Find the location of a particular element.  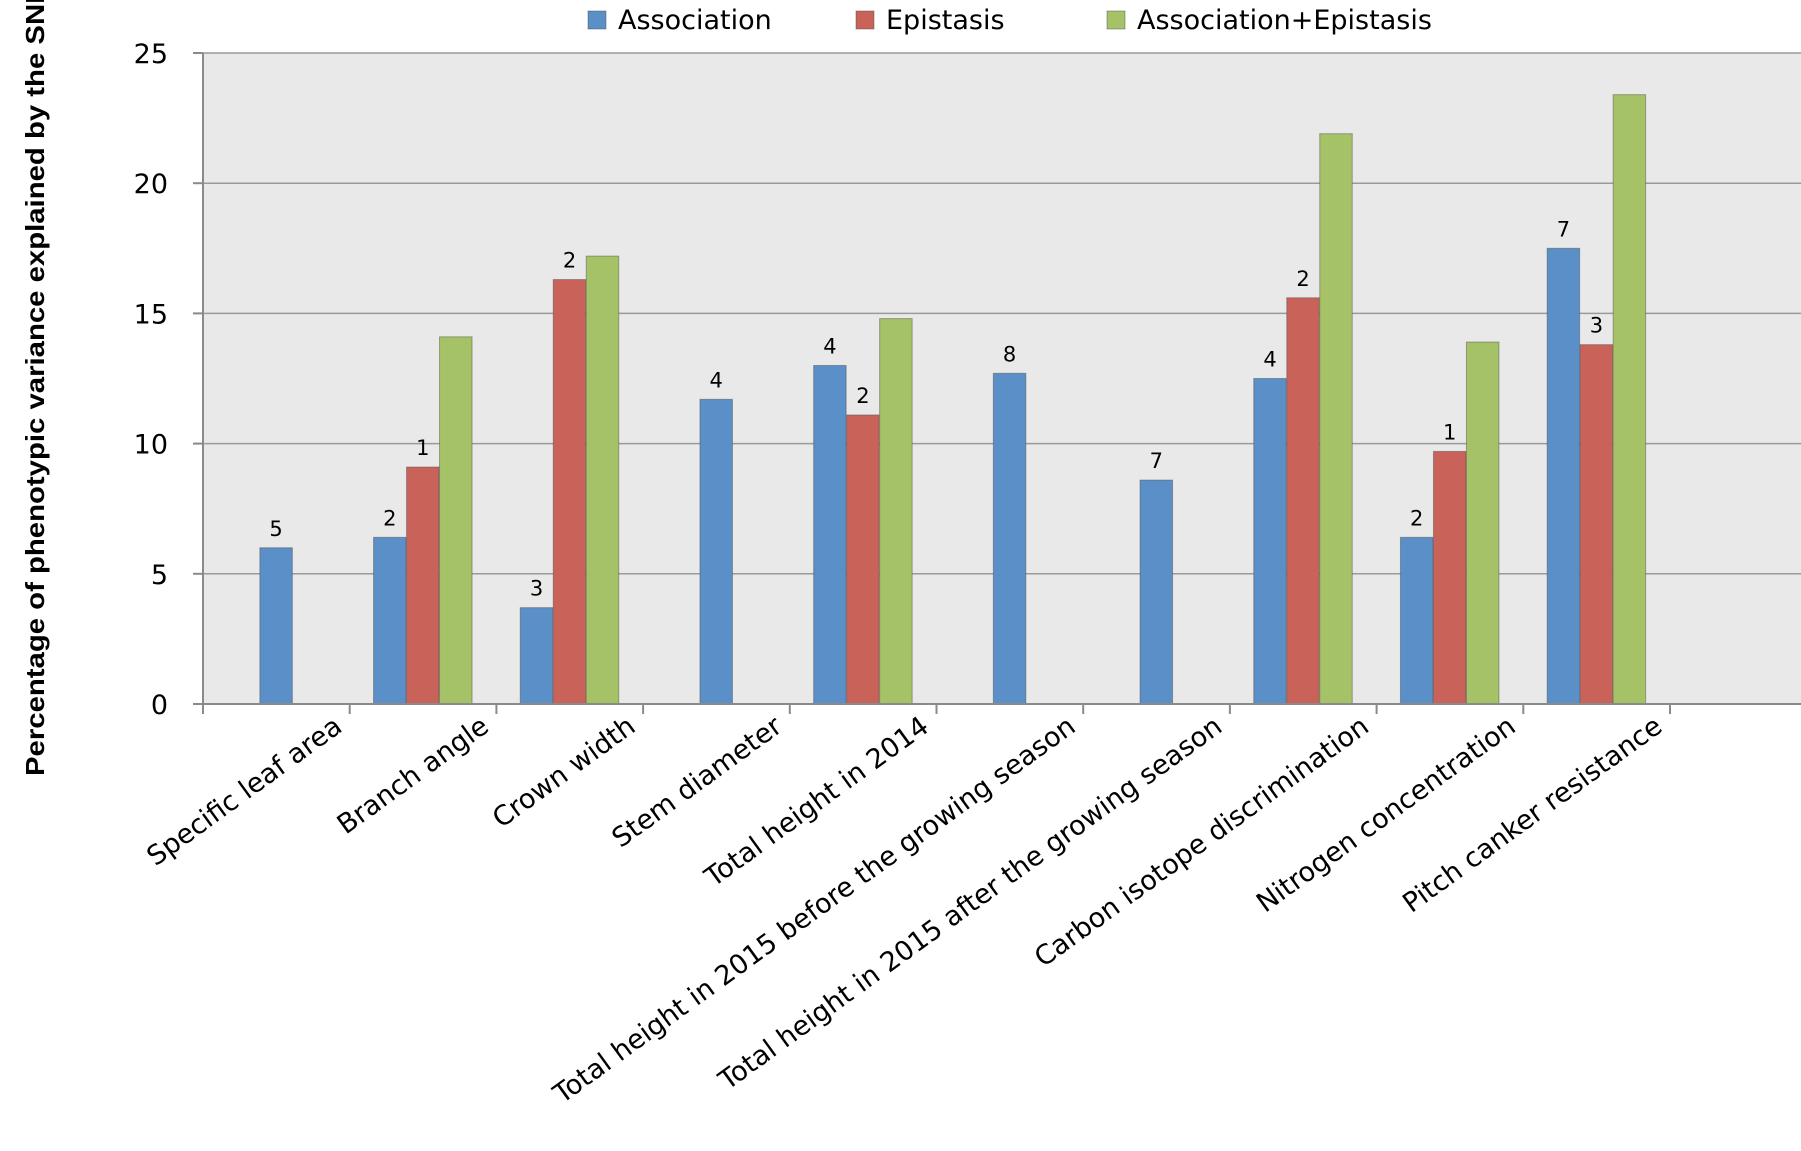

y-tick-label: 10 is located at coordinates (151, 445).